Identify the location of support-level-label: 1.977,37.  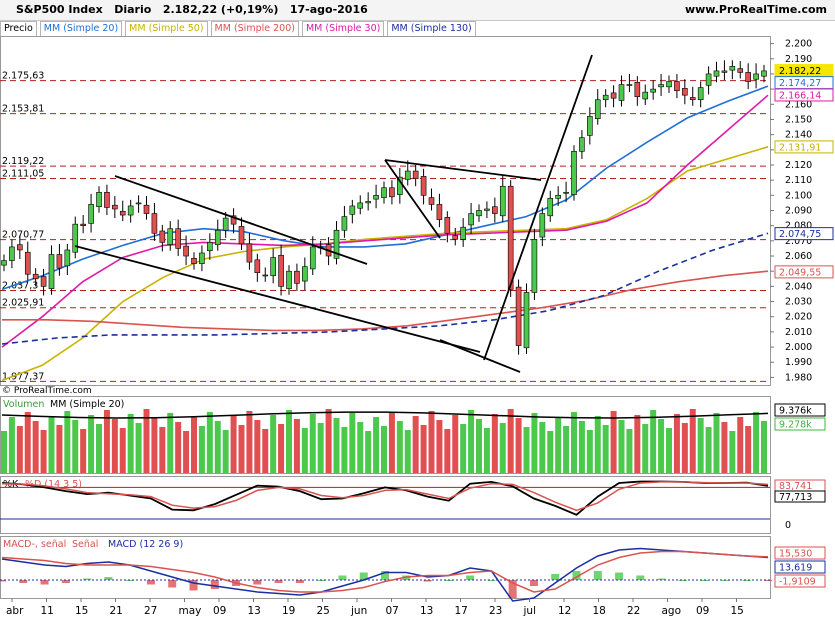
(23, 376).